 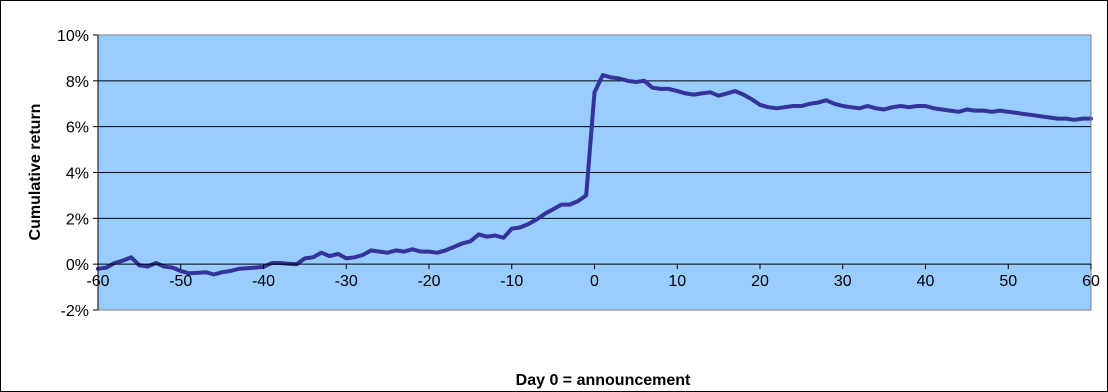 What do you see at coordinates (263, 281) in the screenshot?
I see `x-tick-label: -40` at bounding box center [263, 281].